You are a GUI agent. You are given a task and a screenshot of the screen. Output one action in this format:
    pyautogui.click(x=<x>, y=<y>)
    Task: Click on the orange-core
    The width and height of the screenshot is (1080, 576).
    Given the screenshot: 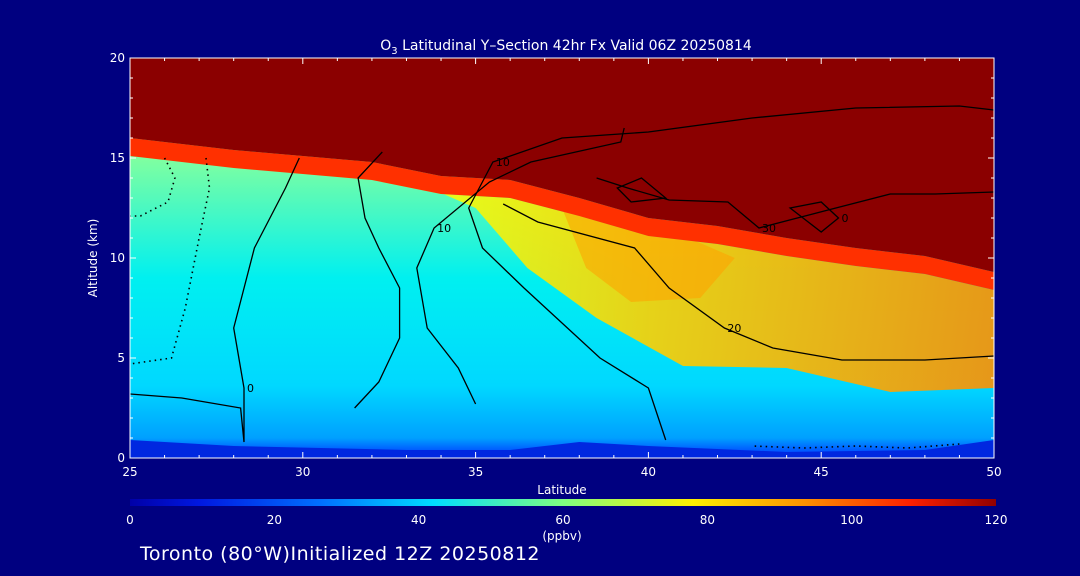 What is the action you would take?
    pyautogui.click(x=648, y=255)
    